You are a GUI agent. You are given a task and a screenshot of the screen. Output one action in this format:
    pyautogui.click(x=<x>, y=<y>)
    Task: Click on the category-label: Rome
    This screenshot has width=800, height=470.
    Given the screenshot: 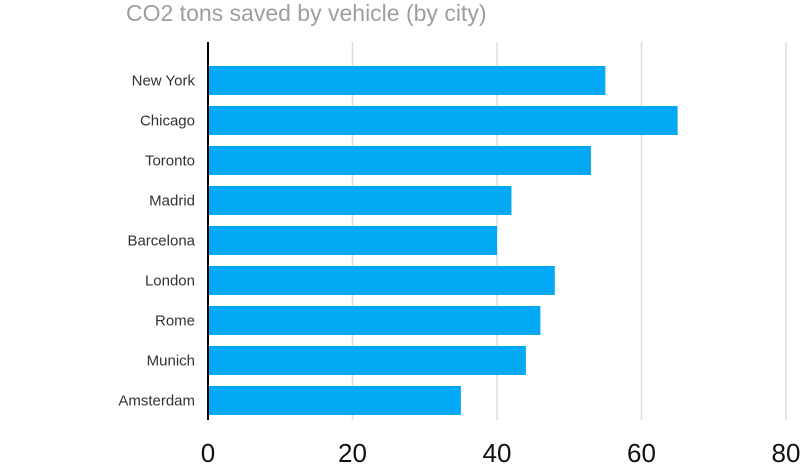 What is the action you would take?
    pyautogui.click(x=175, y=321)
    